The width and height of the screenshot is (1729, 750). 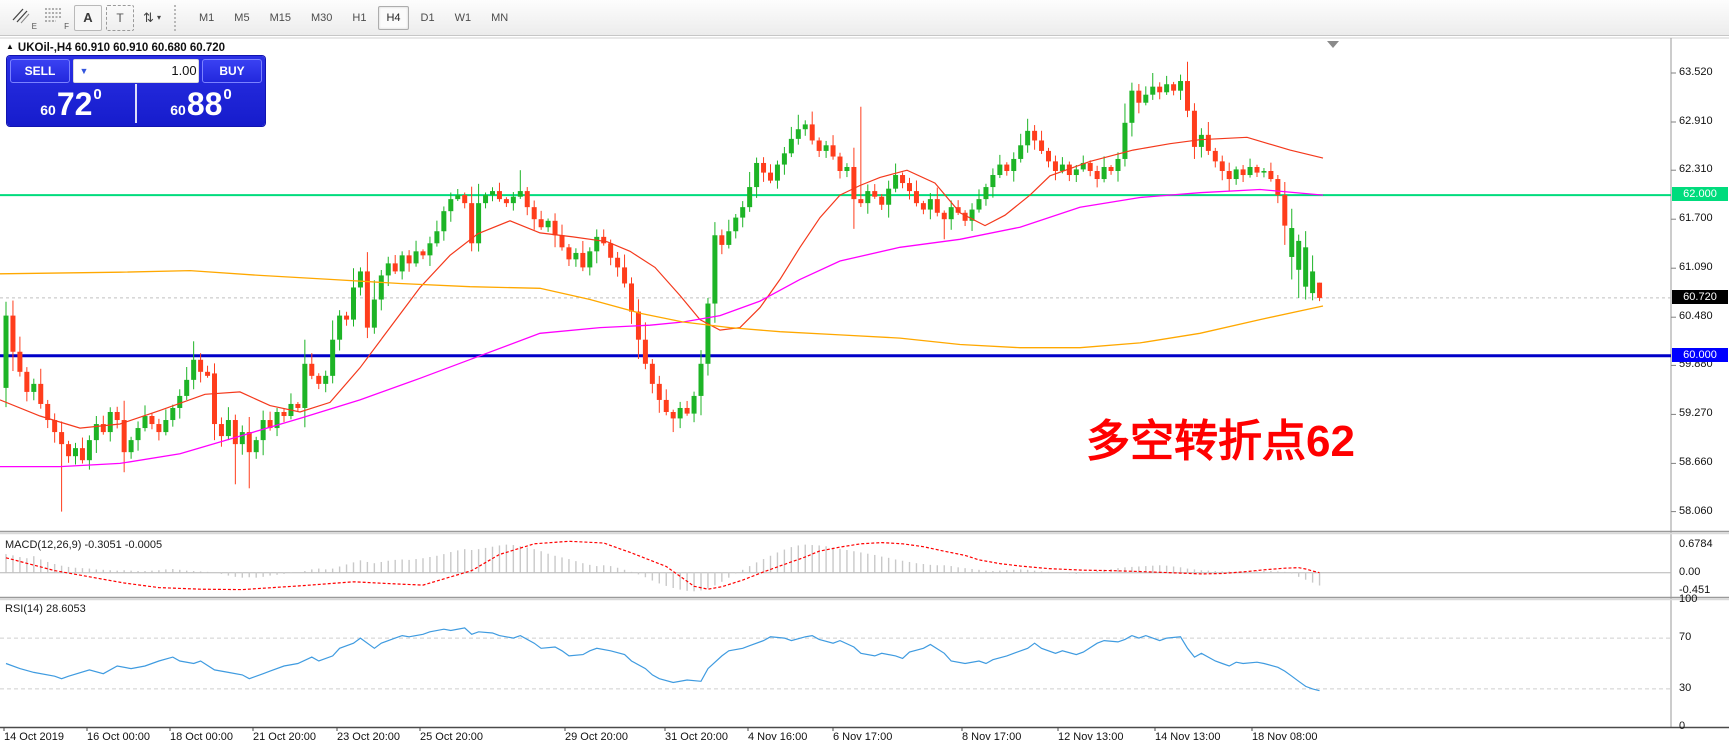 What do you see at coordinates (178, 17) in the screenshot?
I see `toolbar-separator` at bounding box center [178, 17].